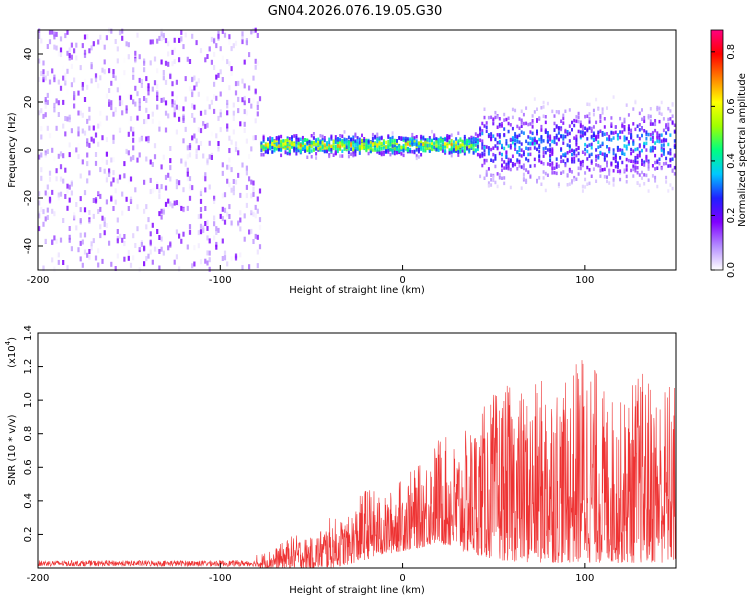 The image size is (750, 600). What do you see at coordinates (28, 400) in the screenshot?
I see `snr-y-tick-label: 1.0` at bounding box center [28, 400].